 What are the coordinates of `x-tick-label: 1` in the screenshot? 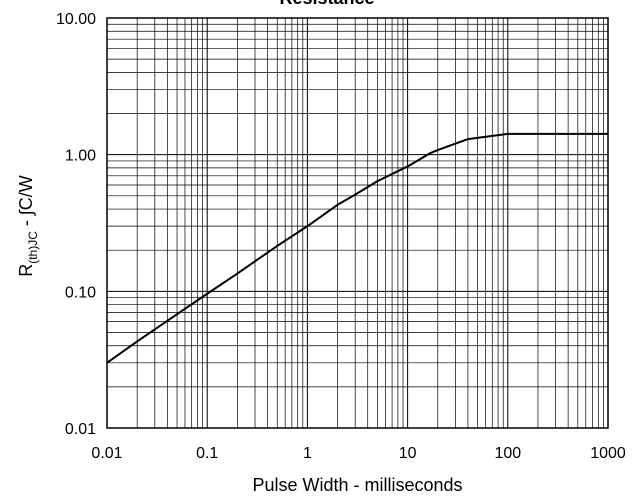 It's located at (307, 453).